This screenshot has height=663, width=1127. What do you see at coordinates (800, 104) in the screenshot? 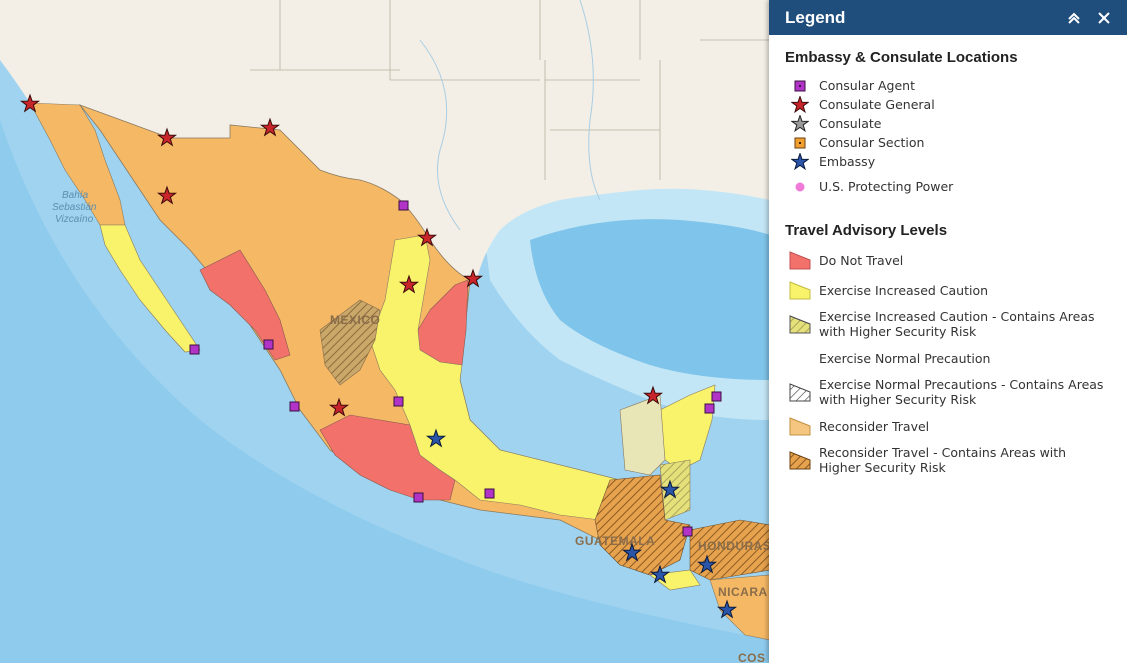
I see `red-star-icon` at bounding box center [800, 104].